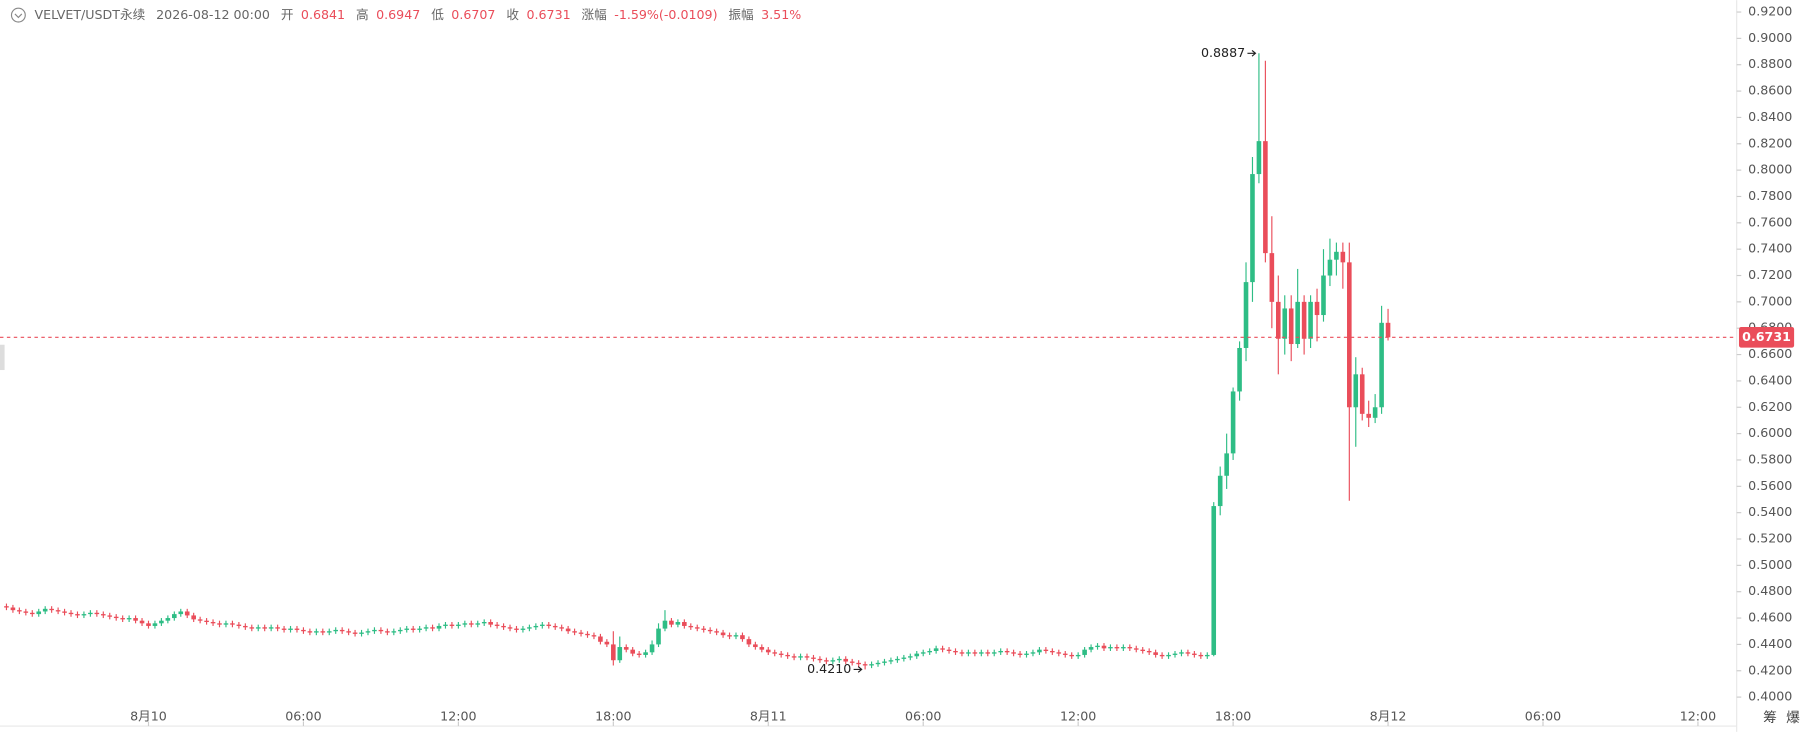 This screenshot has width=1801, height=732. Describe the element at coordinates (1770, 617) in the screenshot. I see `y-tick-label: 0.4600` at that location.